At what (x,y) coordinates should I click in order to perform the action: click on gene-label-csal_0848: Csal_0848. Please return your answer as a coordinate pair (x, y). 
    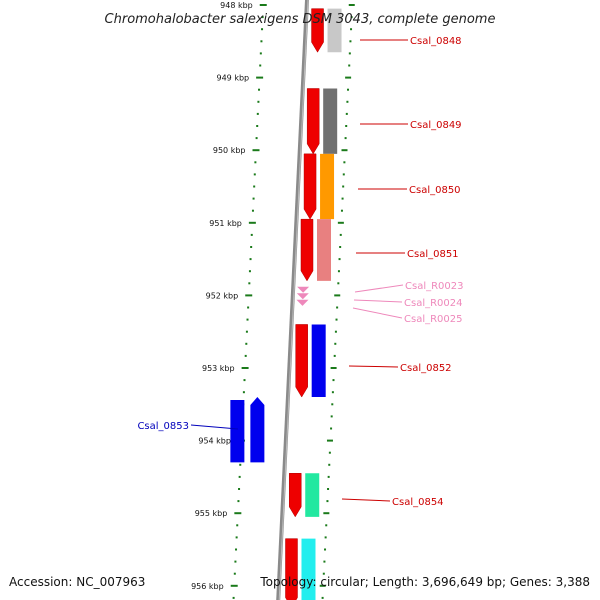
    Looking at the image, I should click on (436, 41).